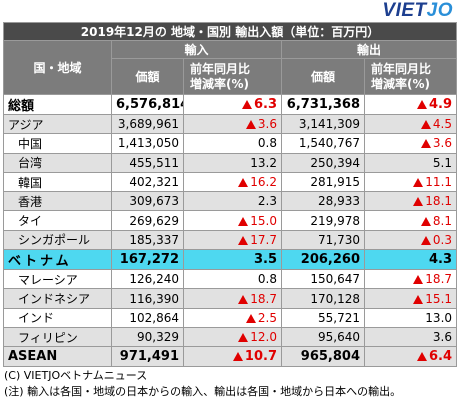 This screenshot has height=403, width=459. I want to click on import-pct: 2.3, so click(232, 201).